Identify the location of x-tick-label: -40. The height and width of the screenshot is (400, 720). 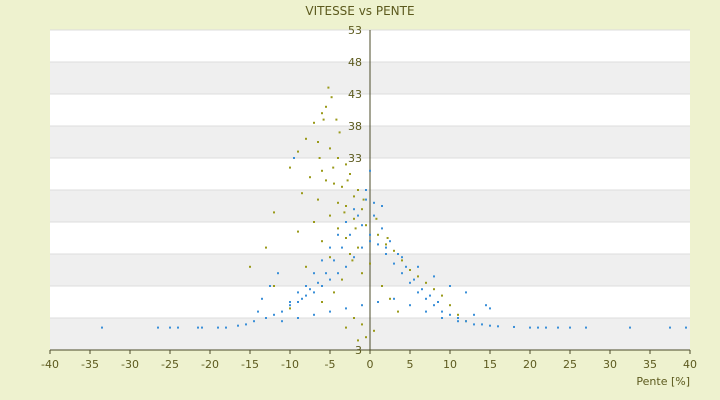
(50, 364).